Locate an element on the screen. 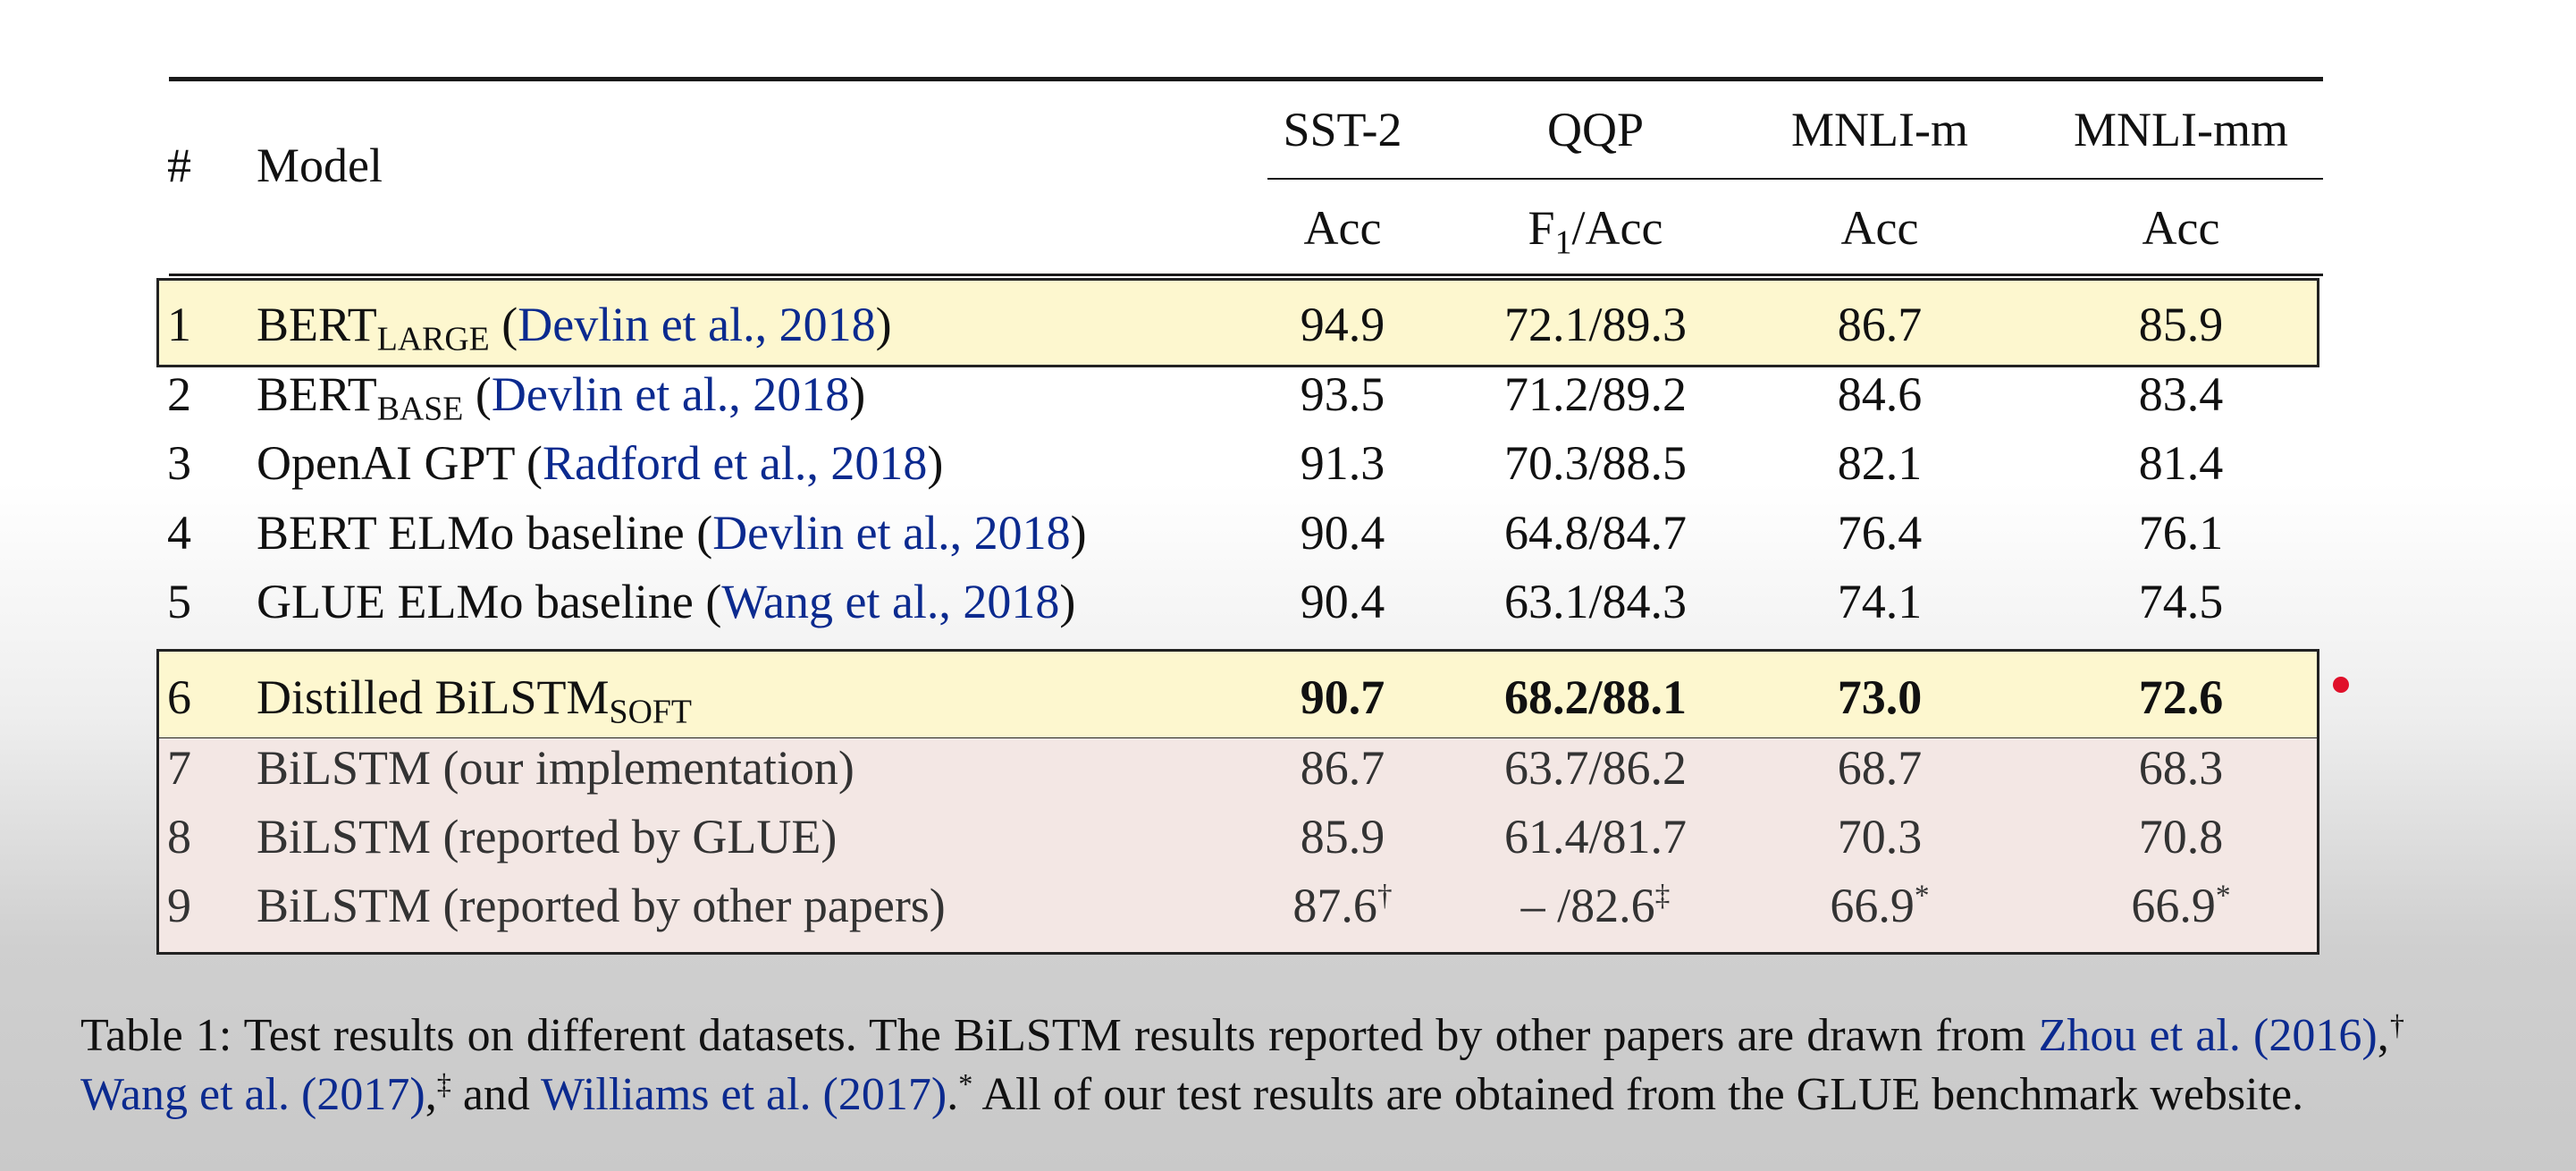 This screenshot has height=1171, width=2576. cell-qqp: 63.7/86.2 is located at coordinates (1596, 768).